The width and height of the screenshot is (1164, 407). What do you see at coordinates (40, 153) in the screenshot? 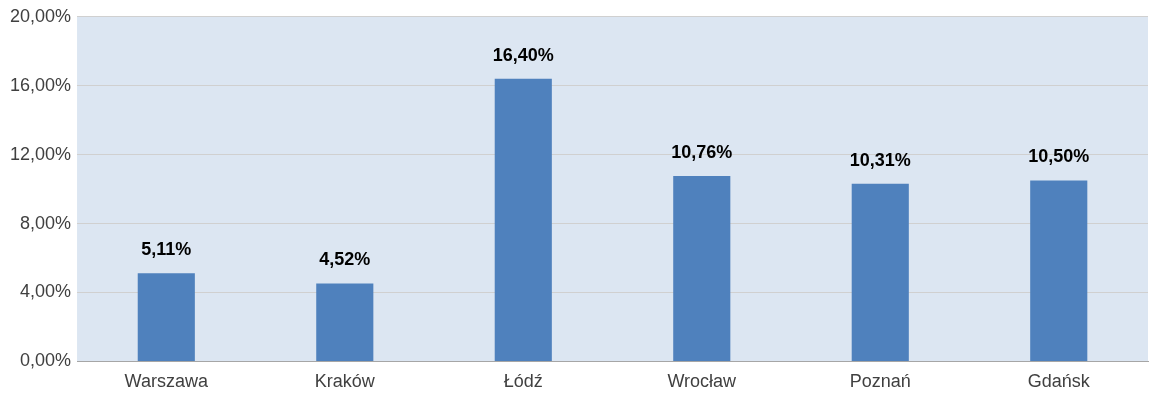
I see `y-tick-label: 12,00%` at bounding box center [40, 153].